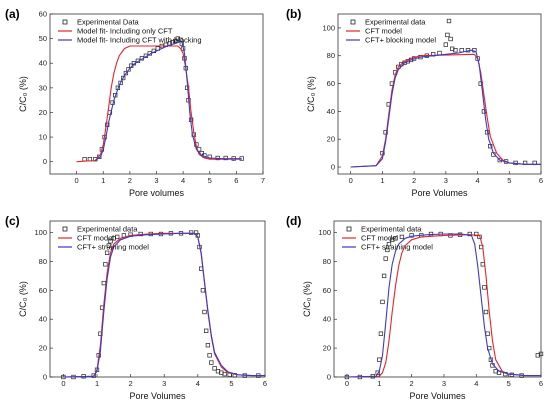 This screenshot has height=410, width=550. I want to click on panel-label: (c), so click(12, 221).